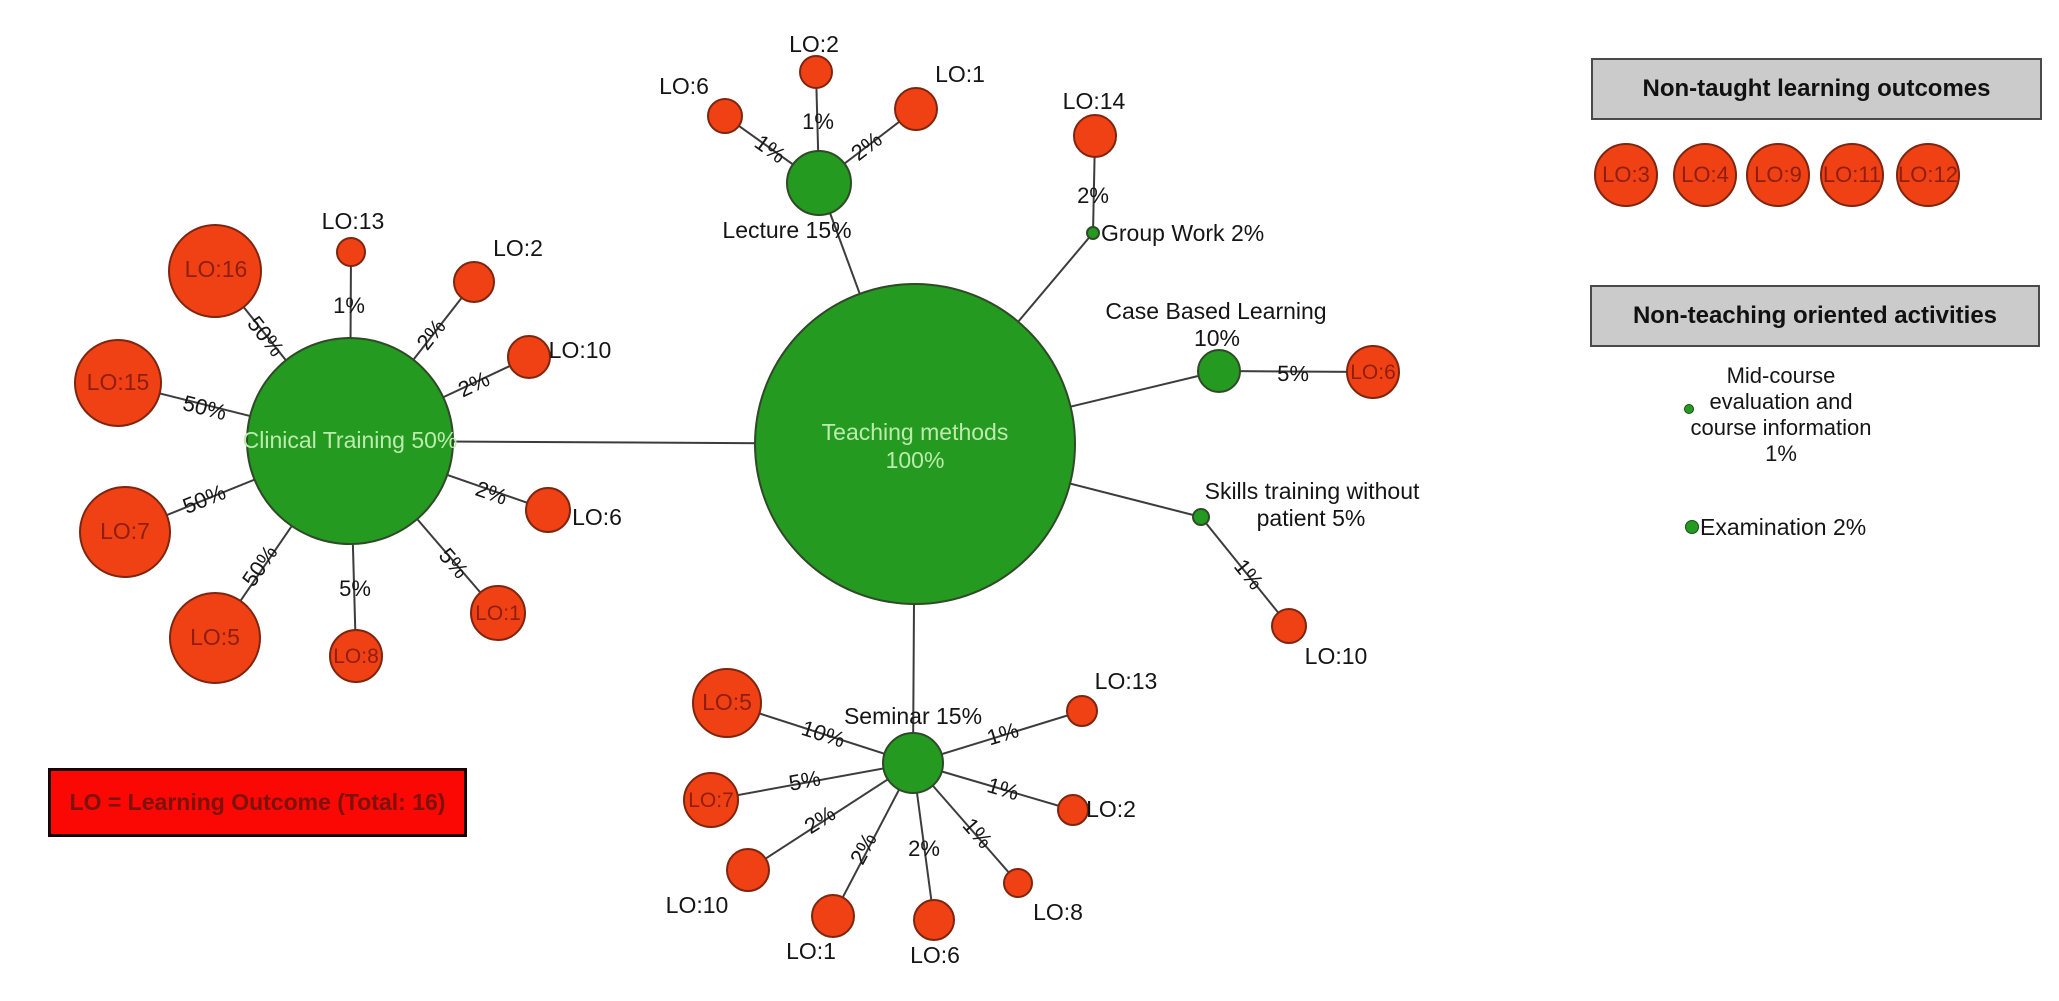  Describe the element at coordinates (805, 780) in the screenshot. I see `edge-label-seminar-sem-lo7: 5%` at that location.